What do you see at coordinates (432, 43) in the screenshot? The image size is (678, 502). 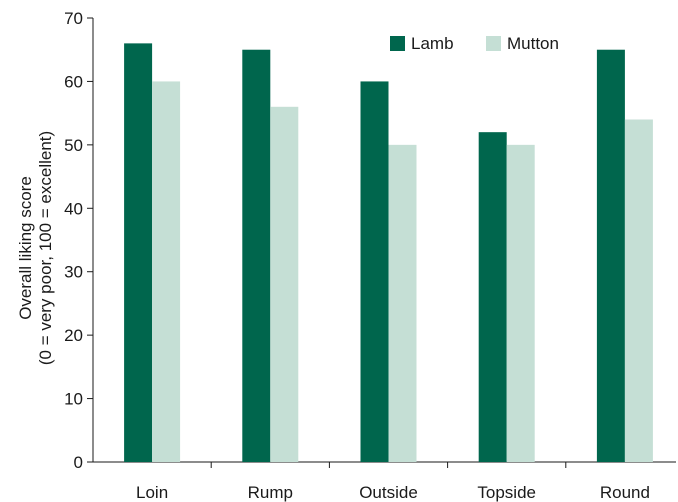 I see `legend-label-lamb: Lamb` at bounding box center [432, 43].